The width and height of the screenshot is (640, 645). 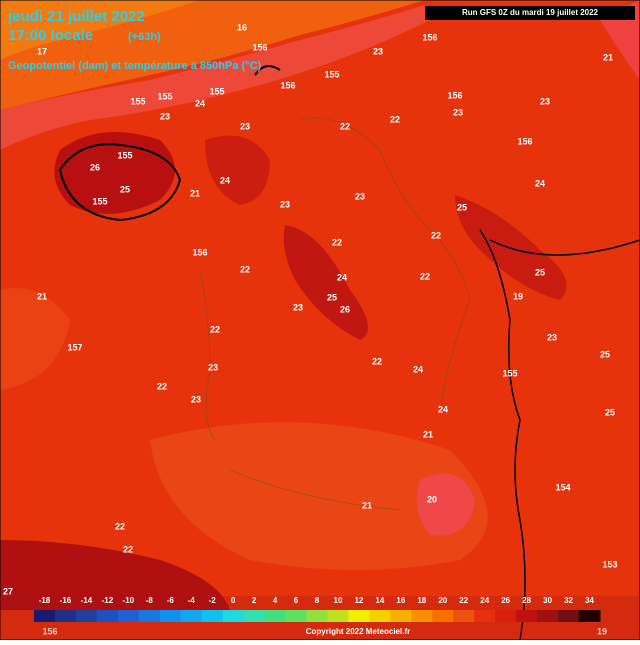 What do you see at coordinates (108, 600) in the screenshot?
I see `colorbar-label: -12` at bounding box center [108, 600].